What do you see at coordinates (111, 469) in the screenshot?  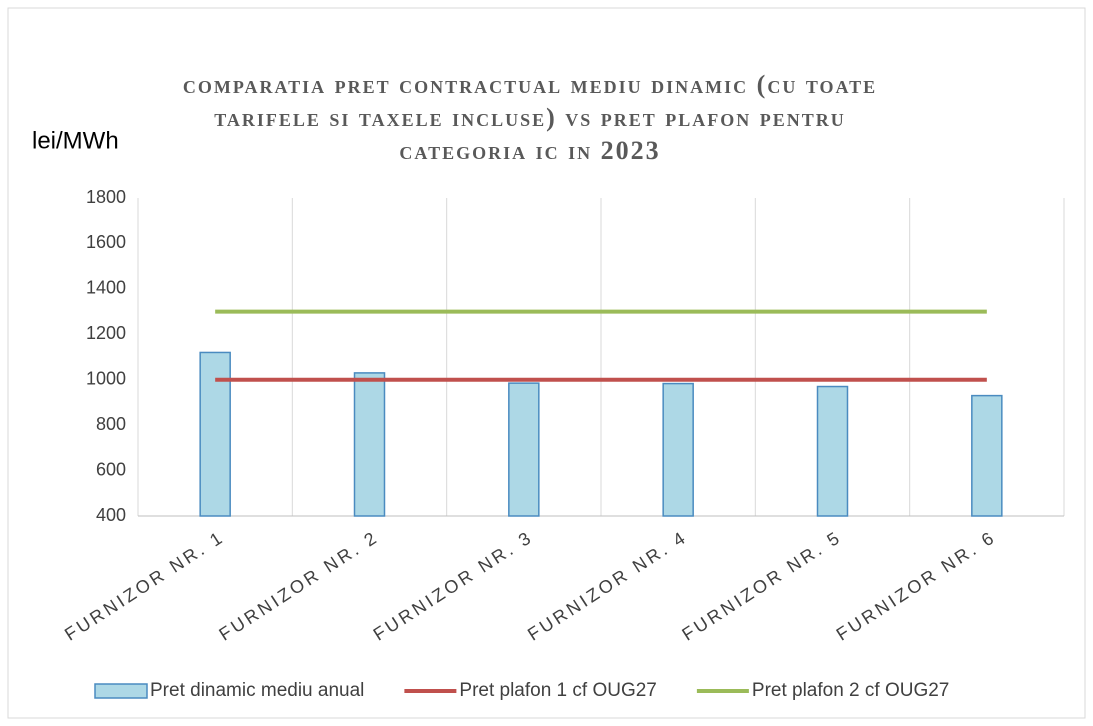 I see `y-tick-label: 600` at bounding box center [111, 469].